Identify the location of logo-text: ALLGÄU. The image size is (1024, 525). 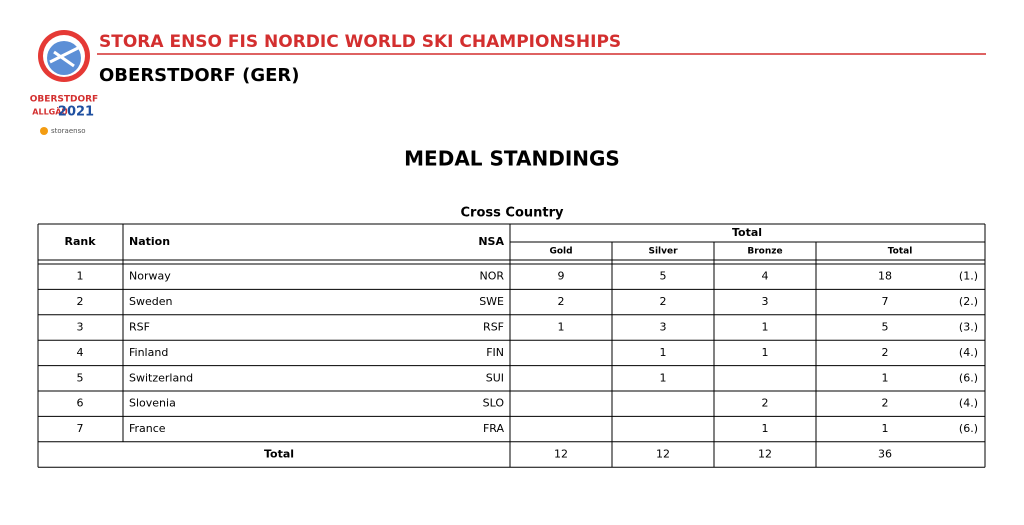
(49, 112).